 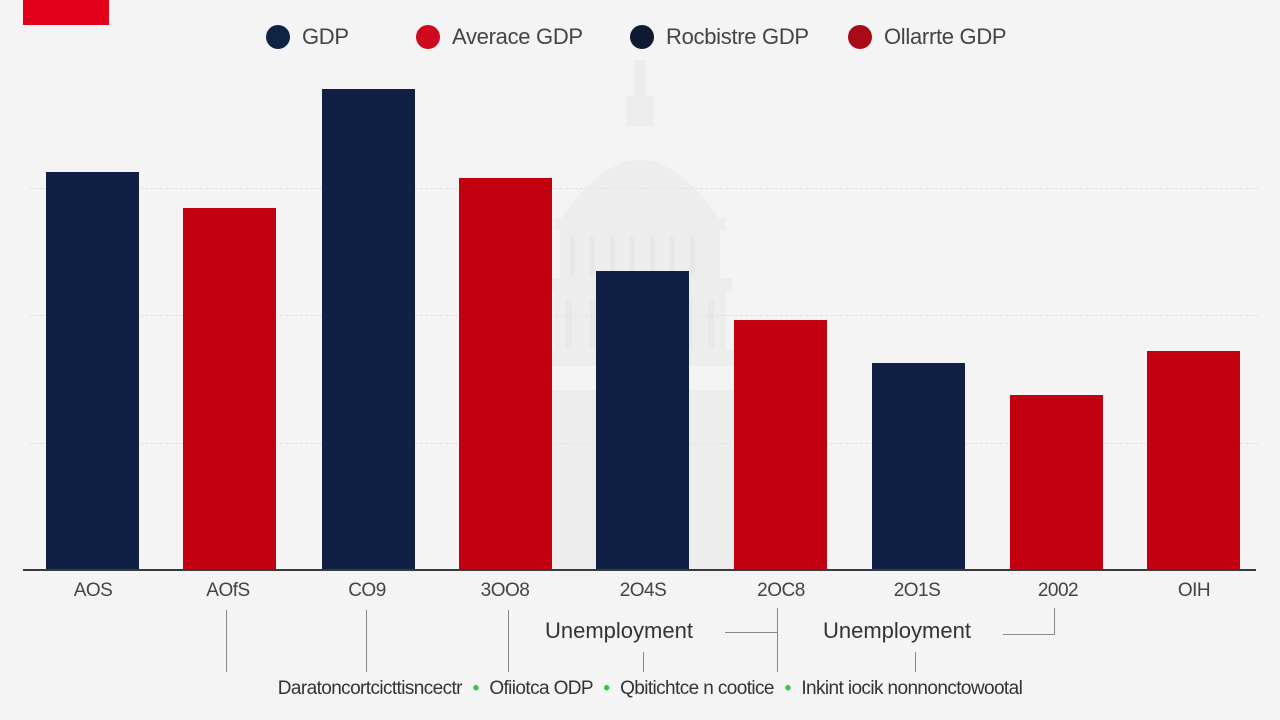 I want to click on footer-part: Inkint iocik nonnonctowootal, so click(x=912, y=688).